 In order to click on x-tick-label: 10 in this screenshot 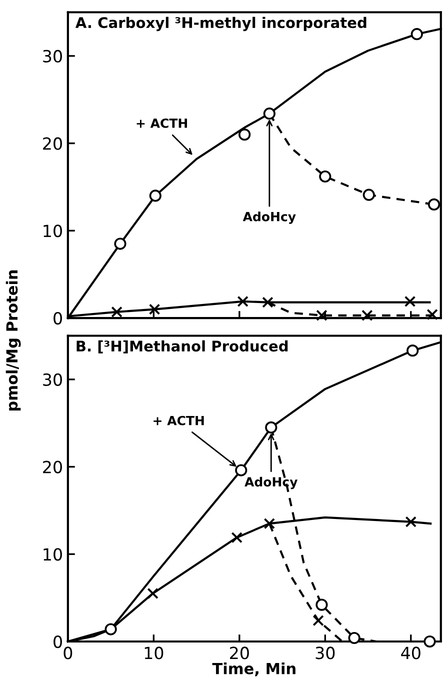, I will do `click(154, 653)`.